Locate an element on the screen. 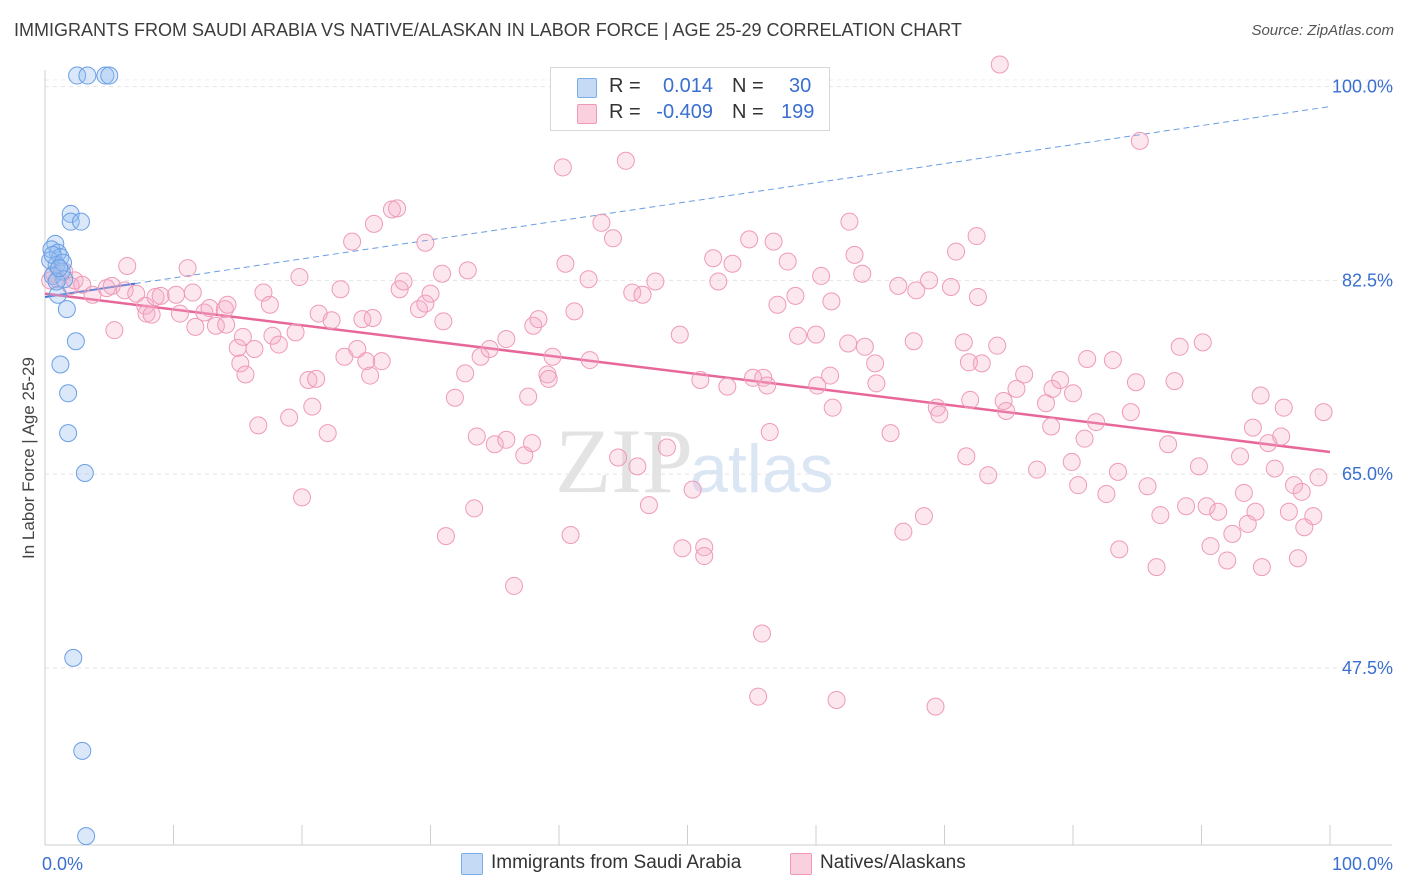 The image size is (1406, 892). x-tick-label: 0.0% is located at coordinates (62, 864).